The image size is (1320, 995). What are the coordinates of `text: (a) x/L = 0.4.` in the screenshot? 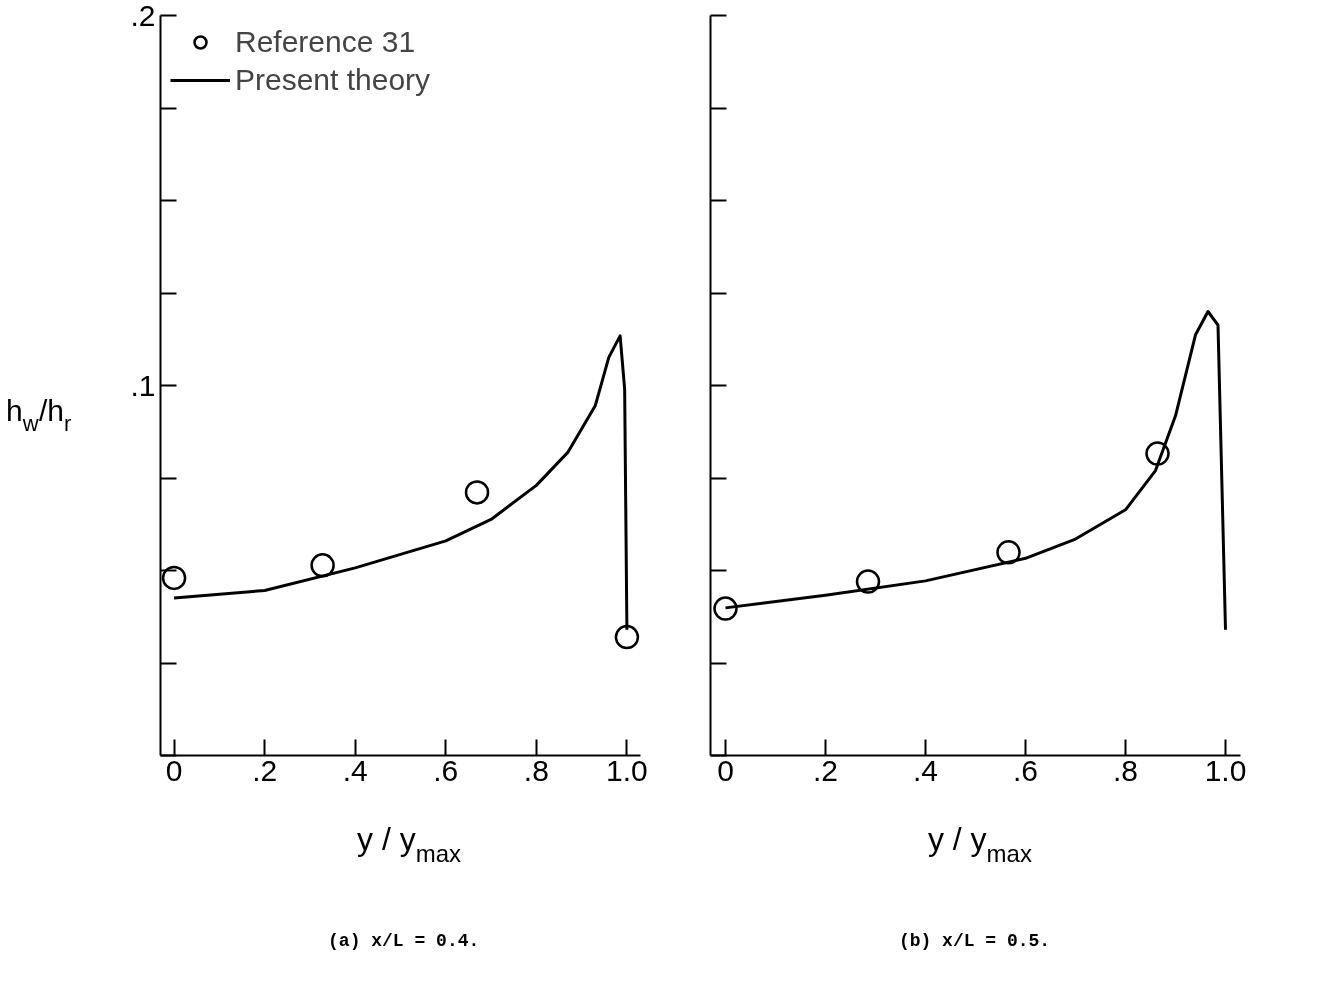 It's located at (404, 940).